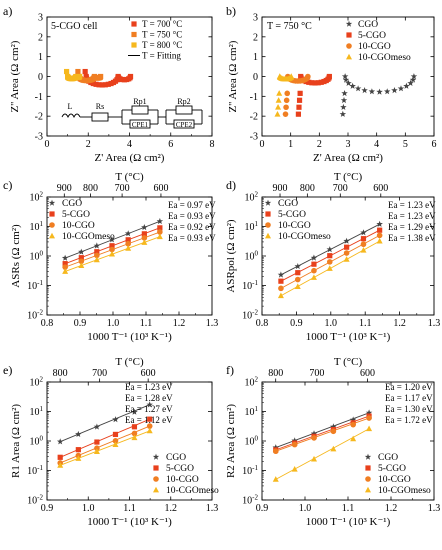  Describe the element at coordinates (231, 256) in the screenshot. I see `panel-d-ylabel: ASRpol (Ω cm²)` at that location.